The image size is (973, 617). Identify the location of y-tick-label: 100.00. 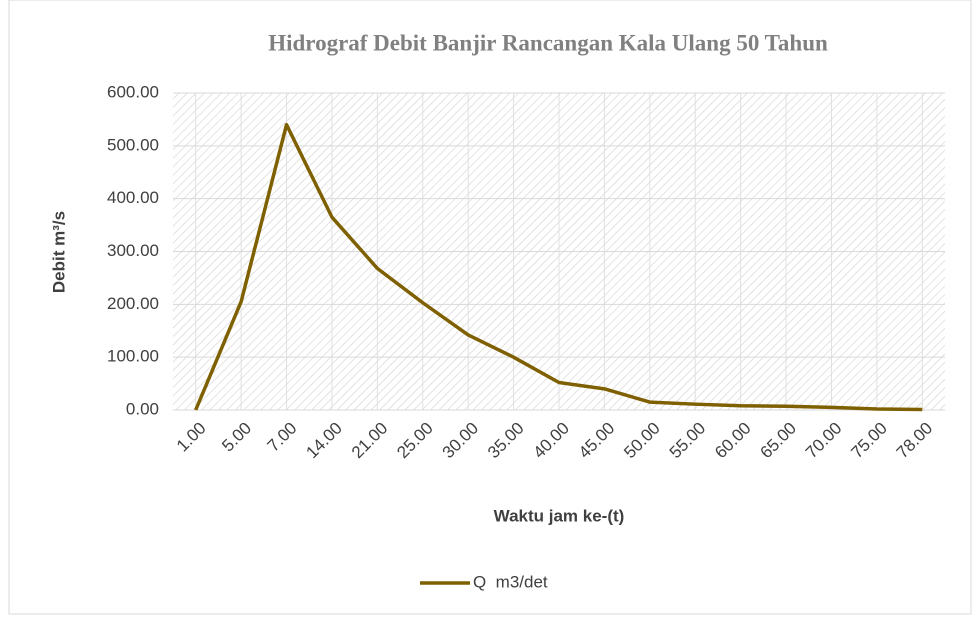
(133, 356).